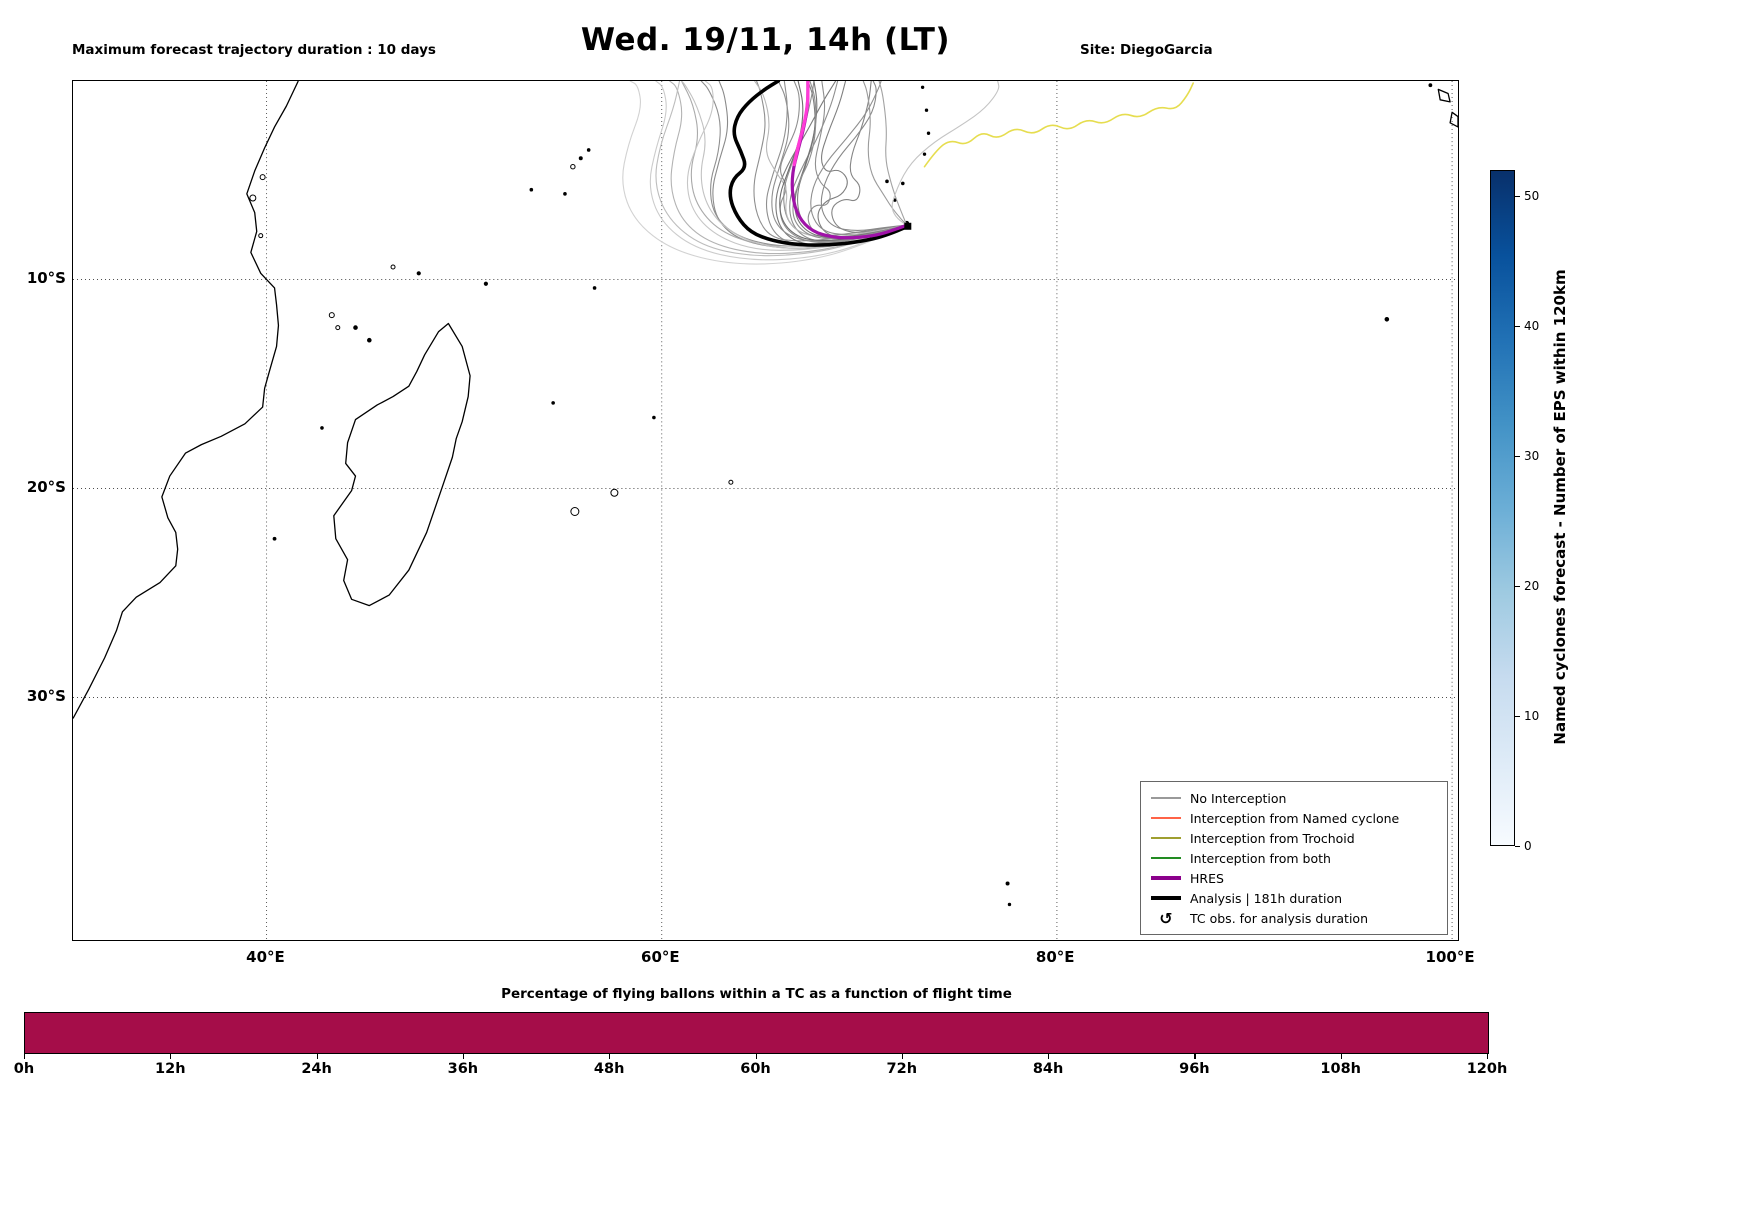 The height and width of the screenshot is (1213, 1752). What do you see at coordinates (1532, 326) in the screenshot?
I see `colorbar-tick-label: 40` at bounding box center [1532, 326].